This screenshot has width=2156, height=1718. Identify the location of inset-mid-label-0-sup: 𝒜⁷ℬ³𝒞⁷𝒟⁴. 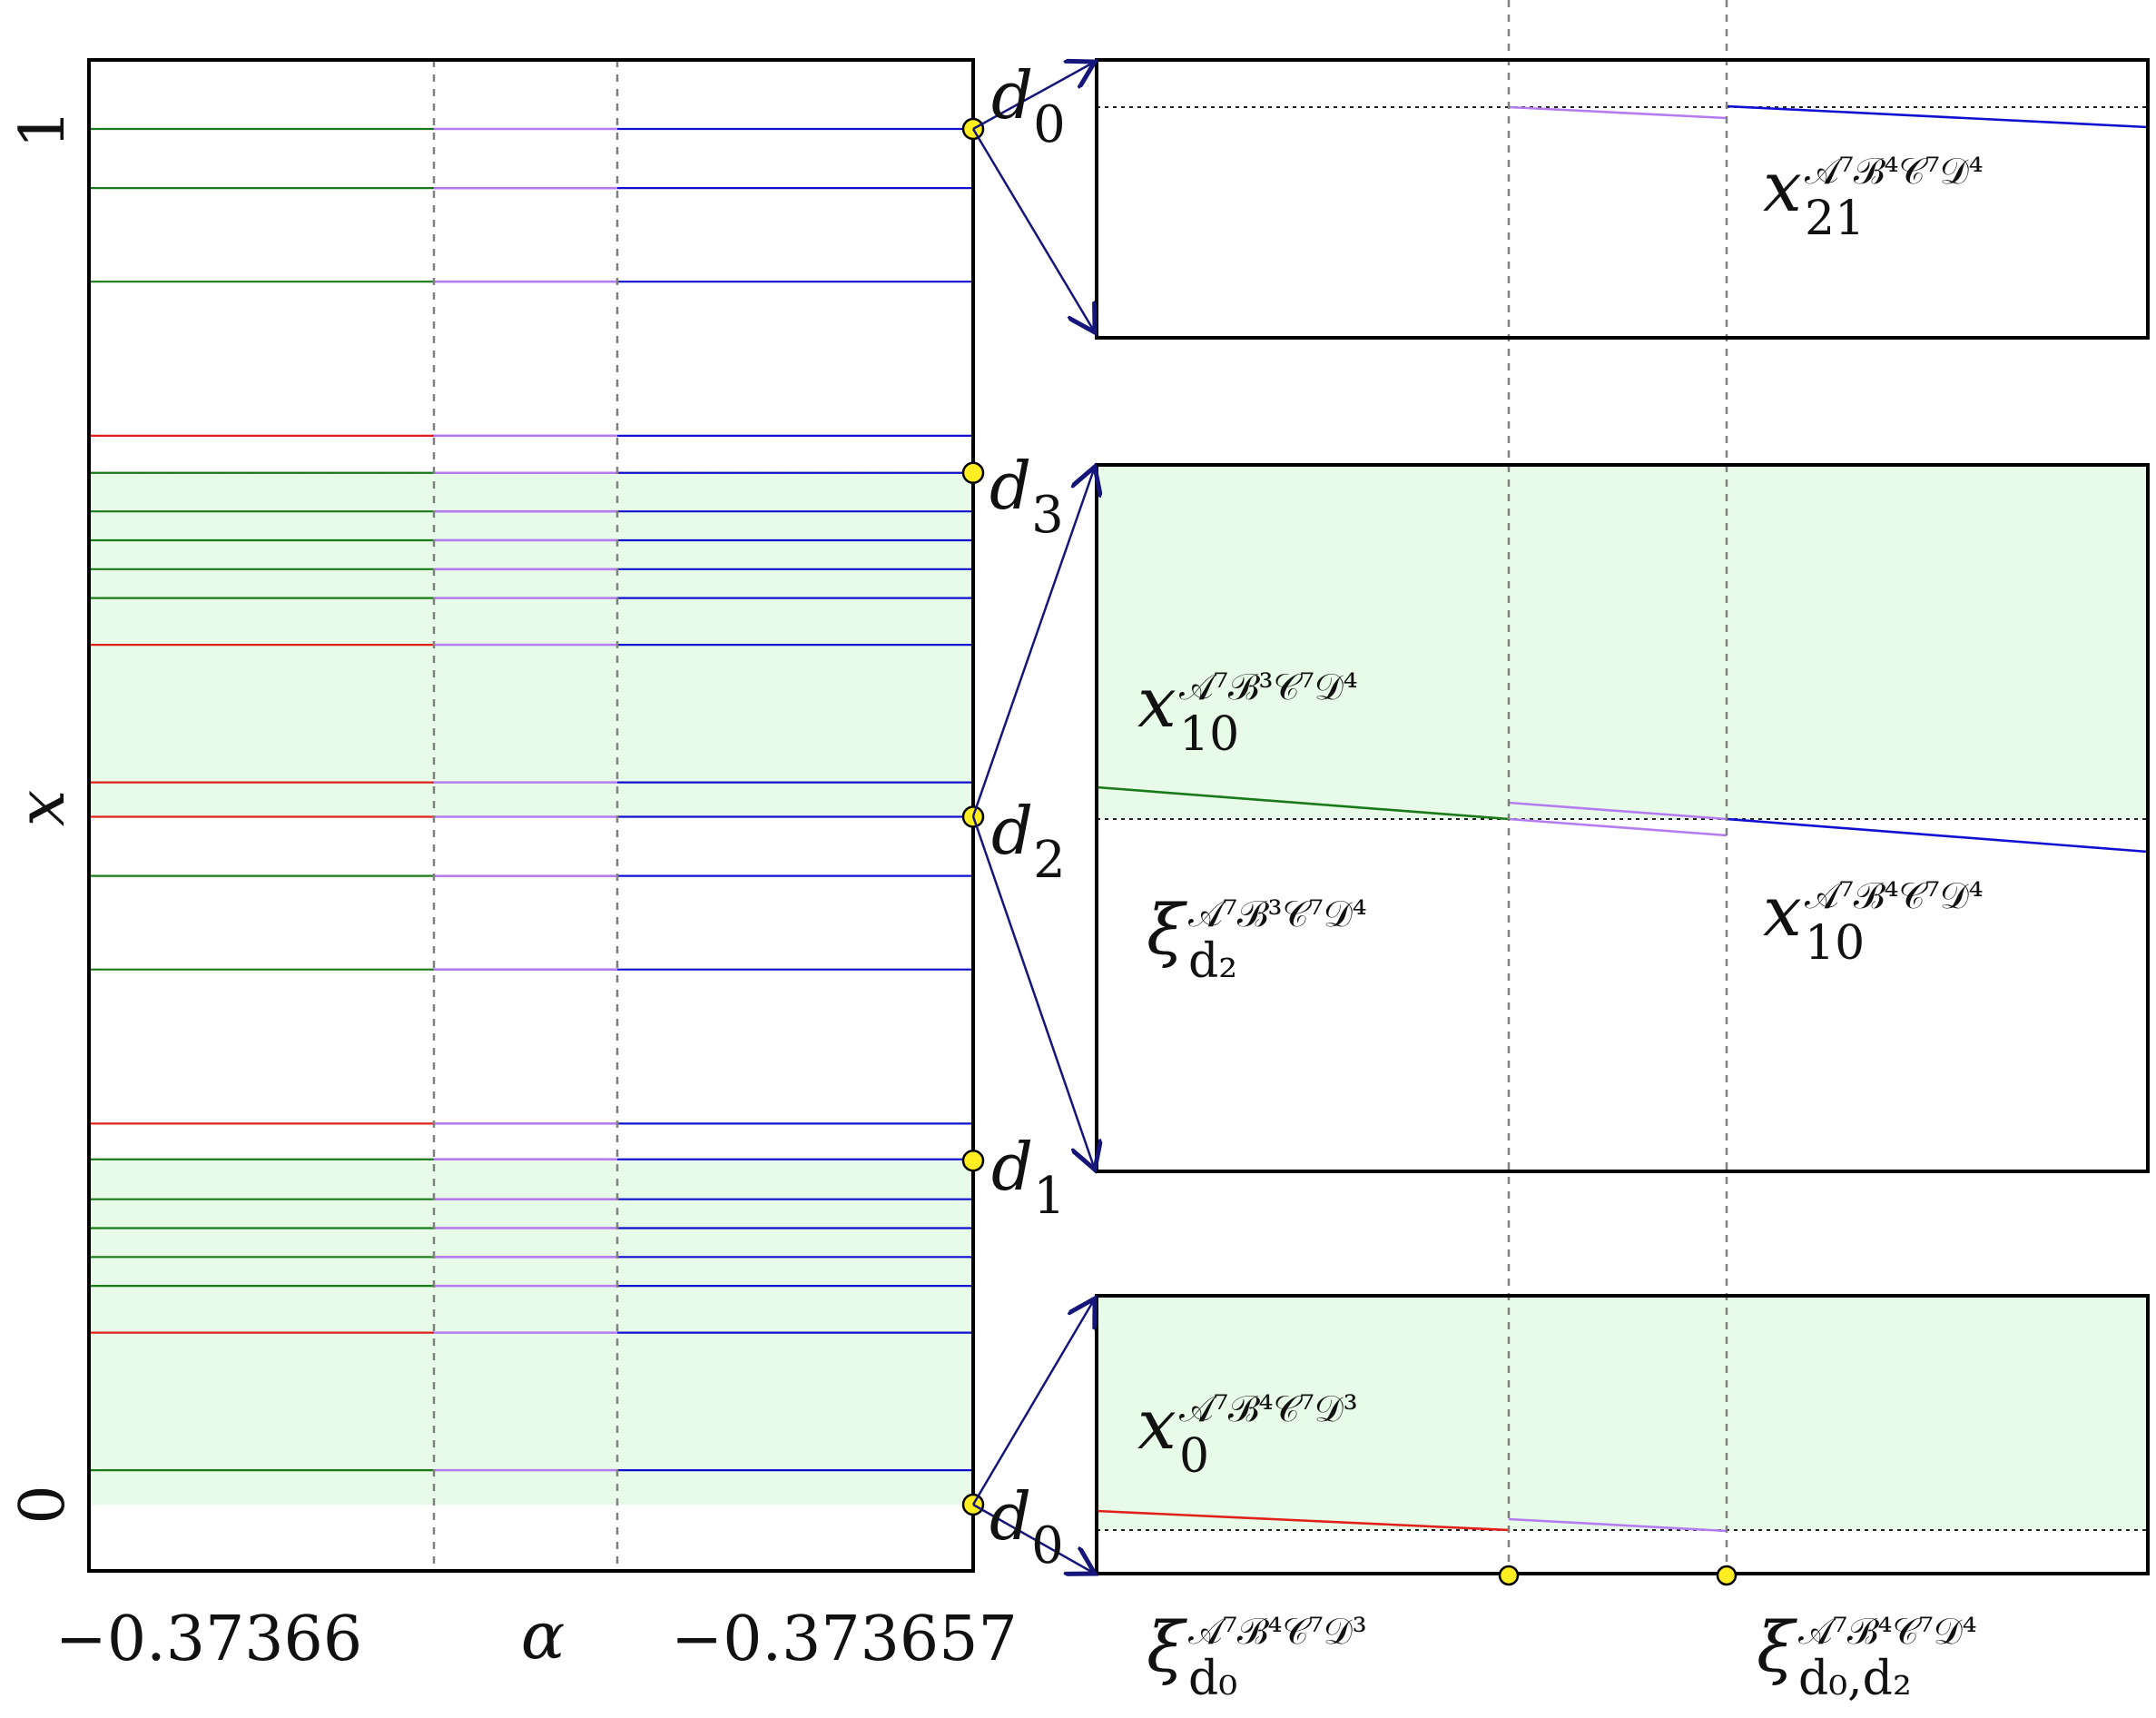
(1268, 687).